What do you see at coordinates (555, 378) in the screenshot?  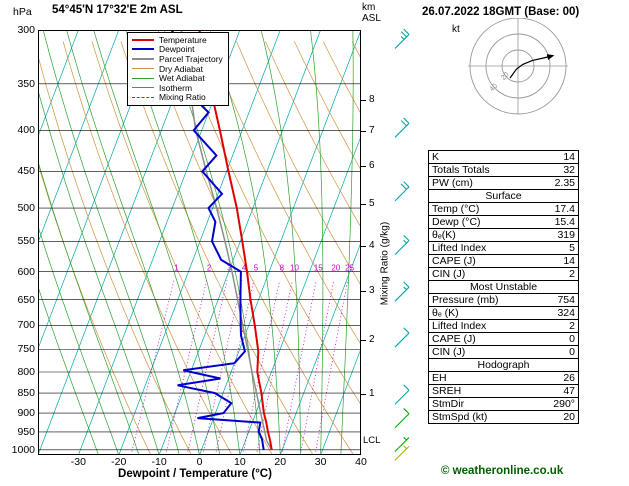 I see `table-row-value: 26` at bounding box center [555, 378].